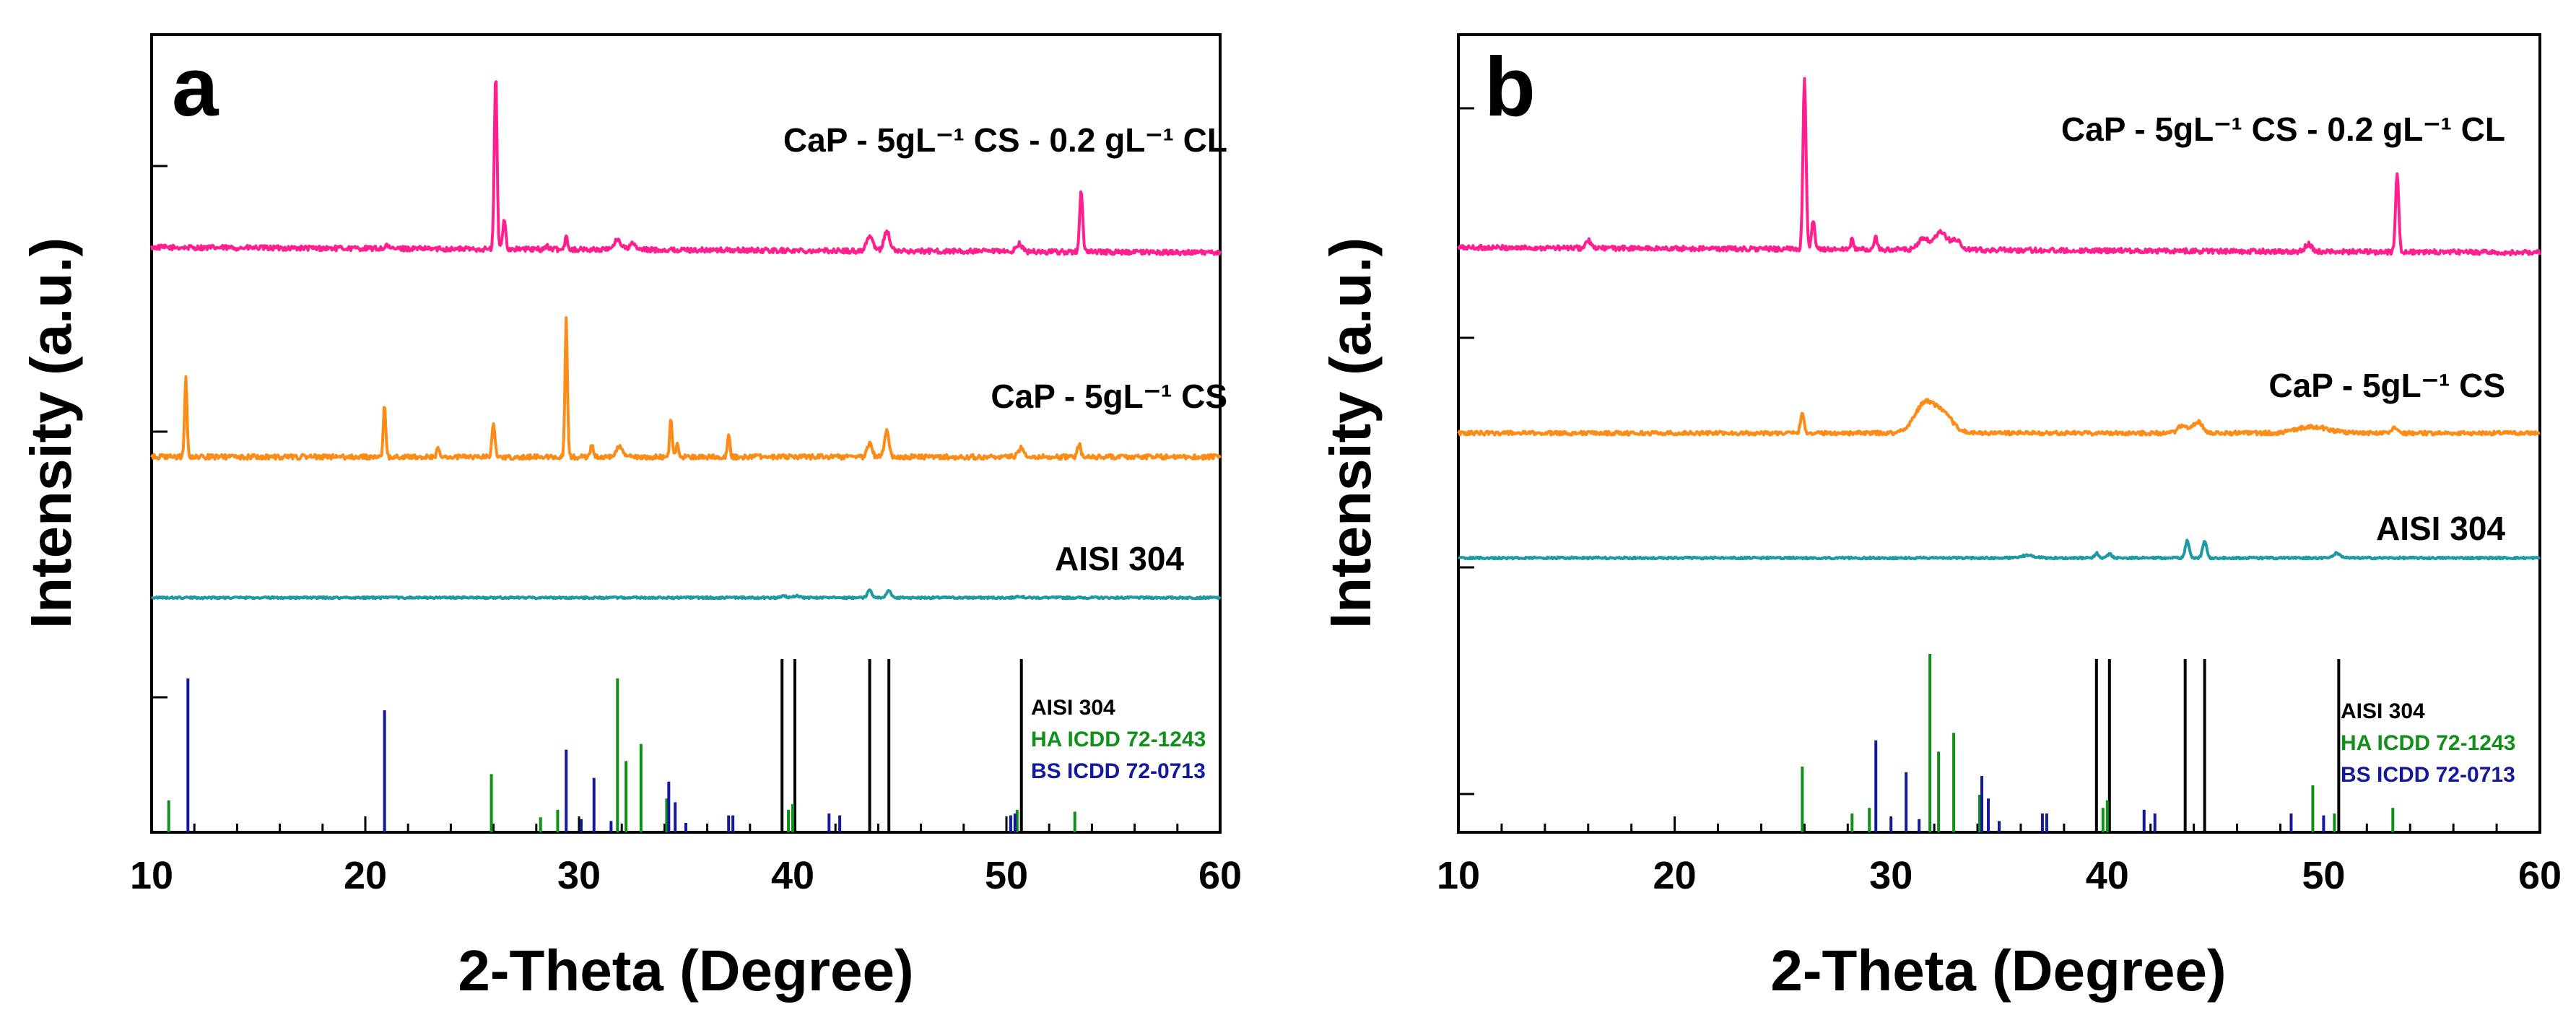  What do you see at coordinates (1510, 87) in the screenshot?
I see `panel-label: b` at bounding box center [1510, 87].